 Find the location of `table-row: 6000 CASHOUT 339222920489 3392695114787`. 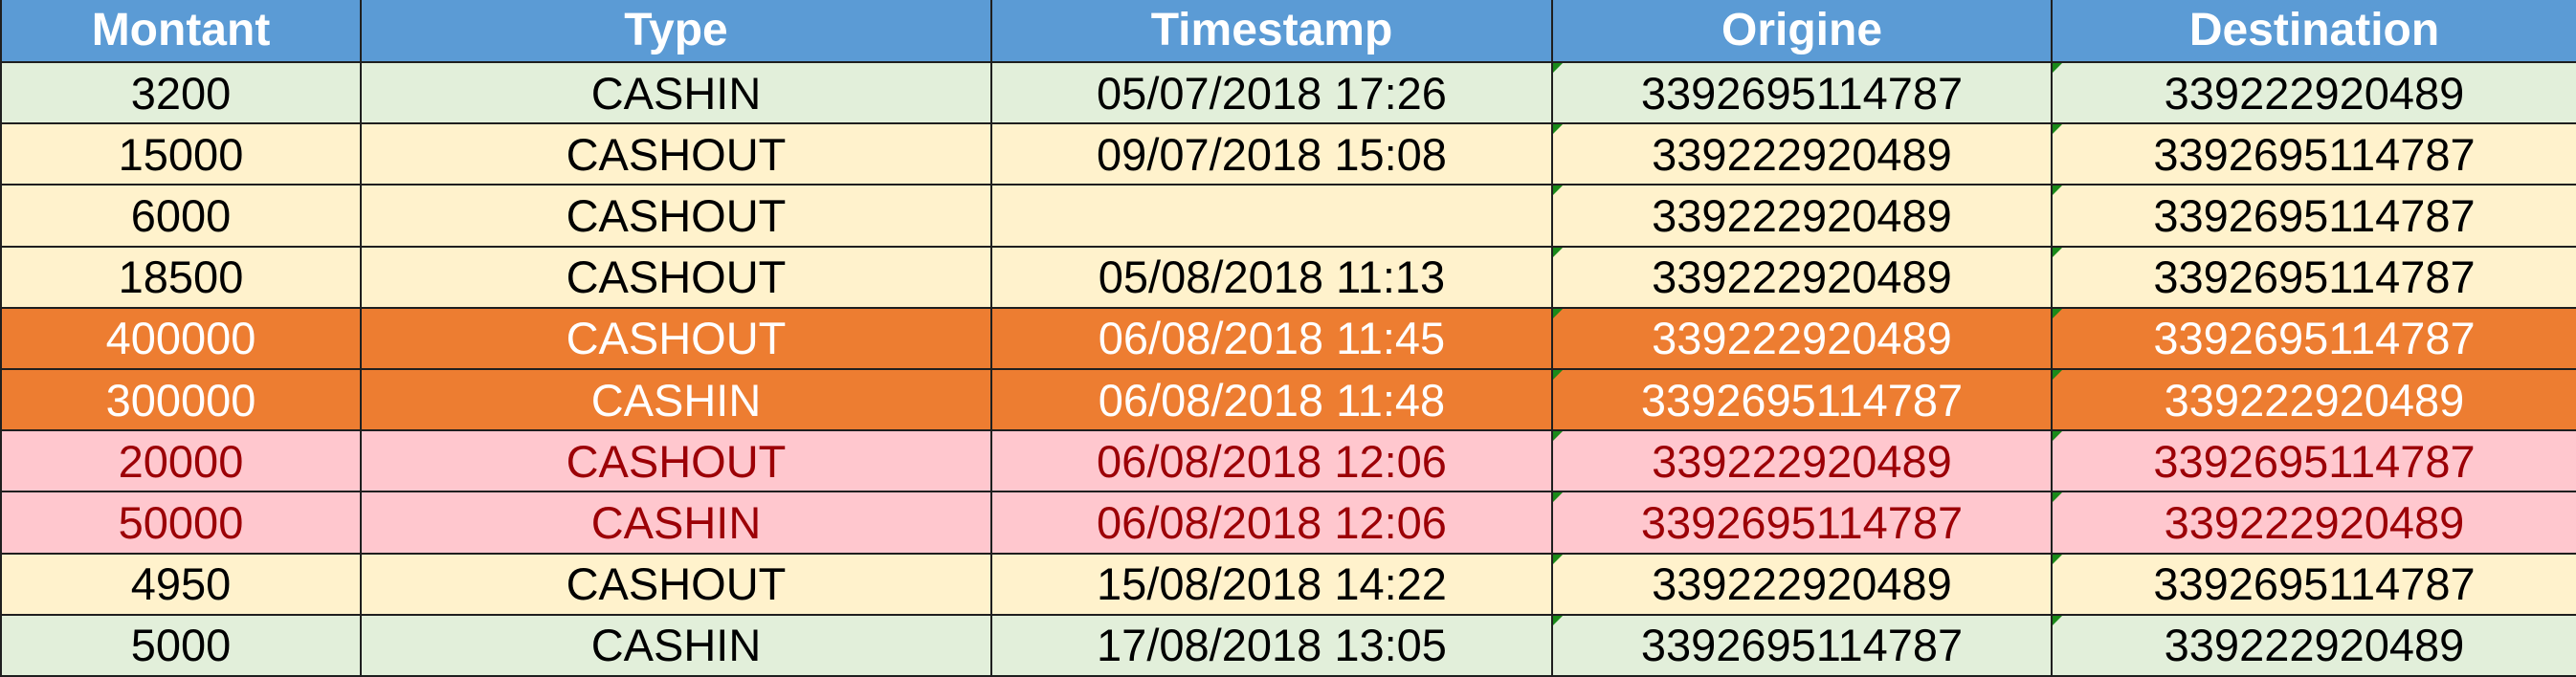

table-row: 6000 CASHOUT 339222920489 3392695114787 is located at coordinates (1288, 216).